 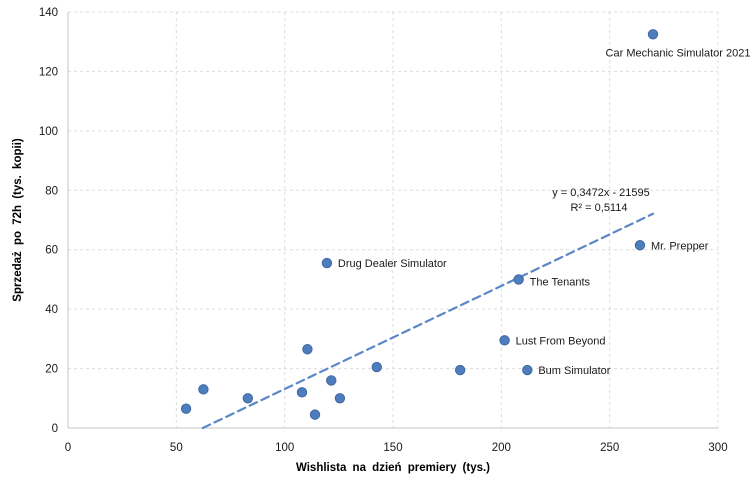 I want to click on y-axis-title: Sprzedaż po 72h (tys. kopii), so click(x=18, y=220).